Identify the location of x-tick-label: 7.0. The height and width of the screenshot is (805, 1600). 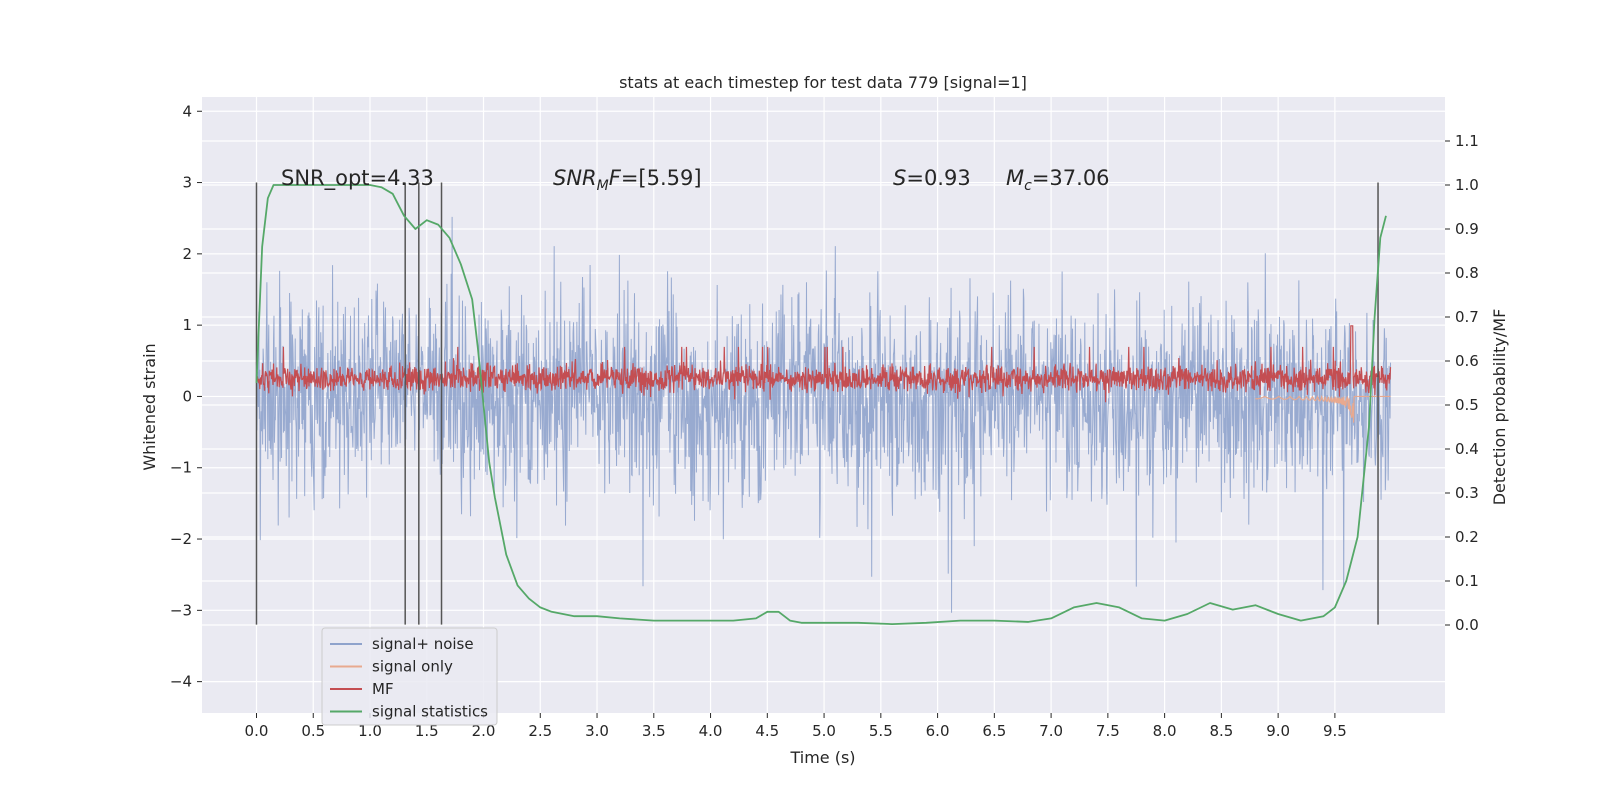
(1051, 731).